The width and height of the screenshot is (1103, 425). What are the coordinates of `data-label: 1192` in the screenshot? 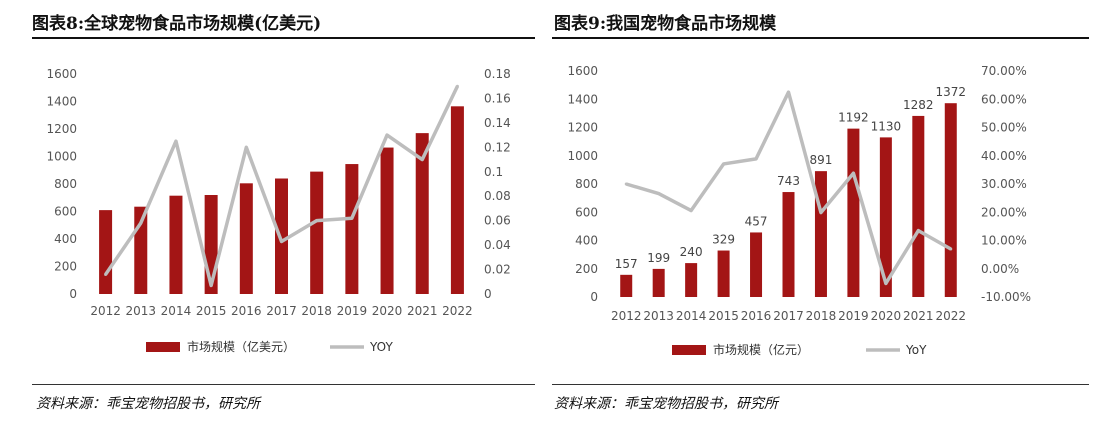 It's located at (853, 118).